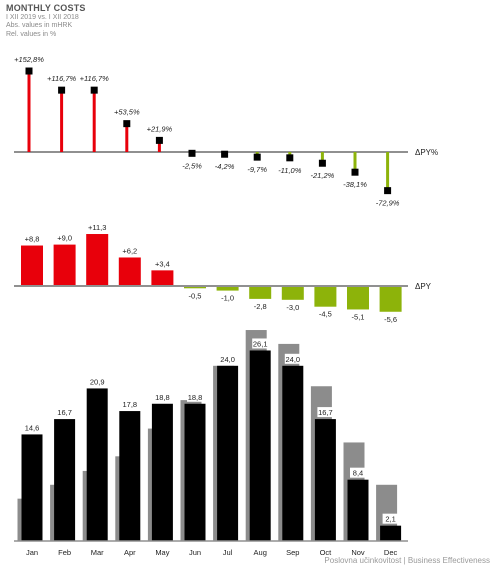 The width and height of the screenshot is (500, 568). What do you see at coordinates (228, 552) in the screenshot?
I see `month-label-jul: Jul` at bounding box center [228, 552].